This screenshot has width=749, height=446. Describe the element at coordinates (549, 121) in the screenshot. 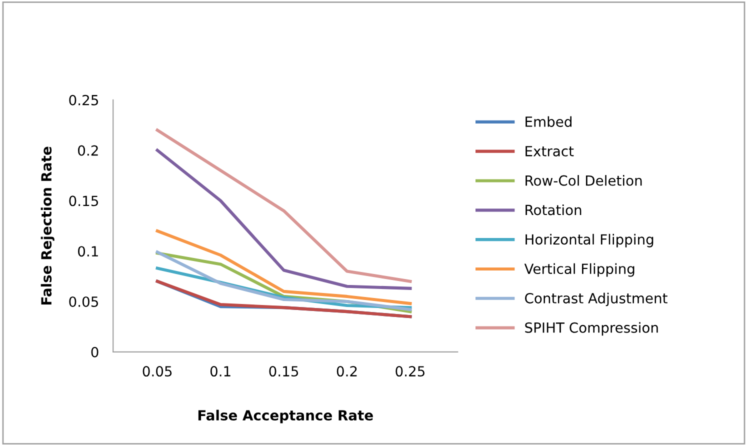

I see `legend-label: Embed` at that location.